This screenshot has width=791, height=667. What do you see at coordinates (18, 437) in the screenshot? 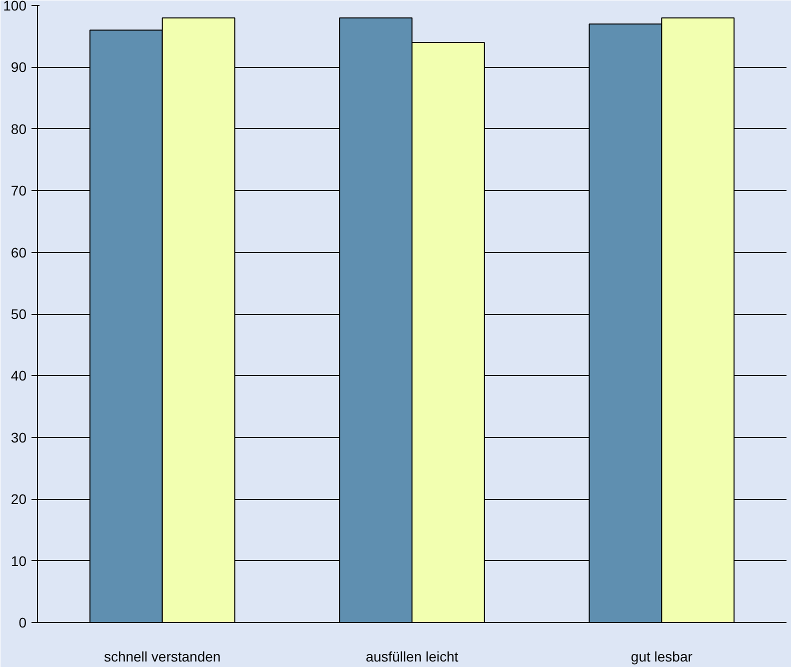
I see `y-tick-label: 30` at bounding box center [18, 437].